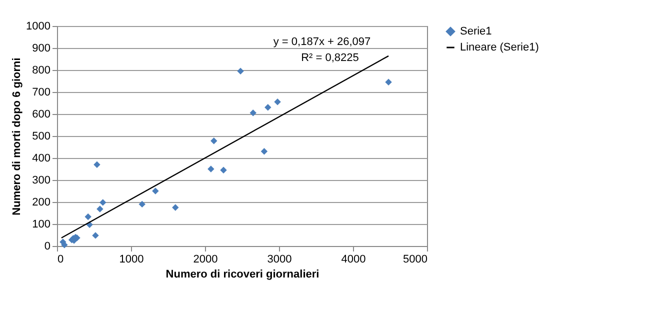 The image size is (660, 328). What do you see at coordinates (41, 202) in the screenshot?
I see `y-tick-label: 200` at bounding box center [41, 202].